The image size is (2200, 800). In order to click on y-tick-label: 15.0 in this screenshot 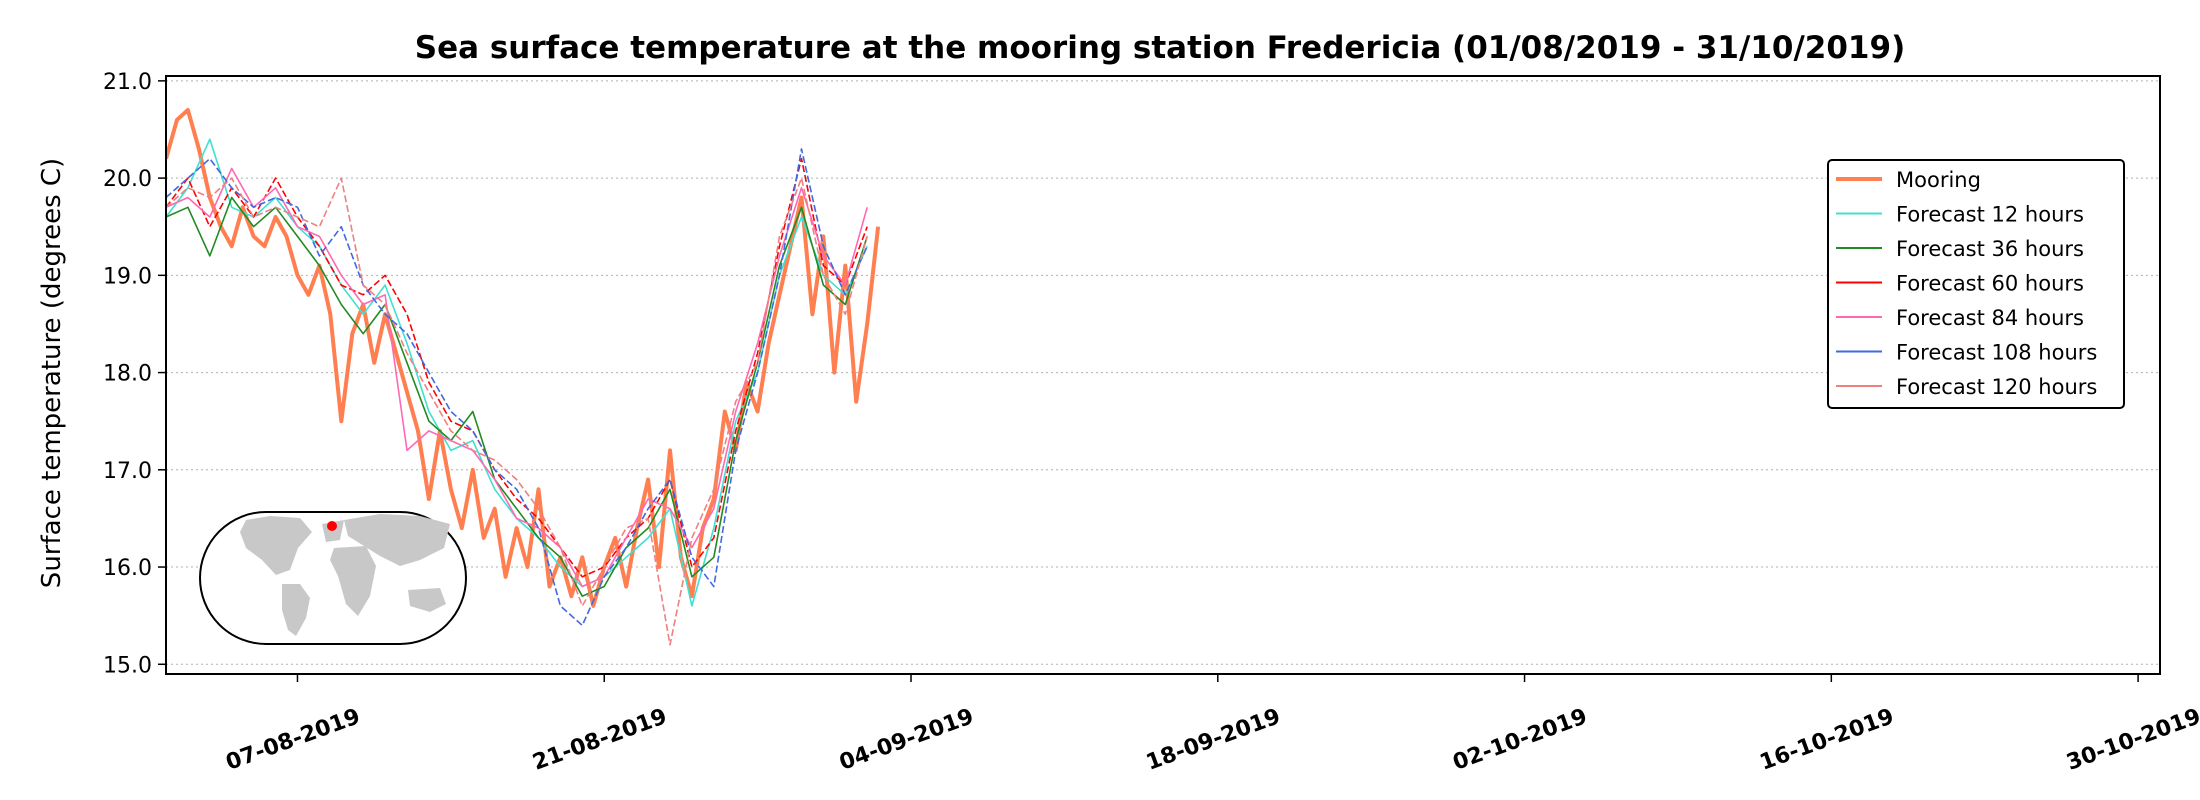, I will do `click(127, 665)`.